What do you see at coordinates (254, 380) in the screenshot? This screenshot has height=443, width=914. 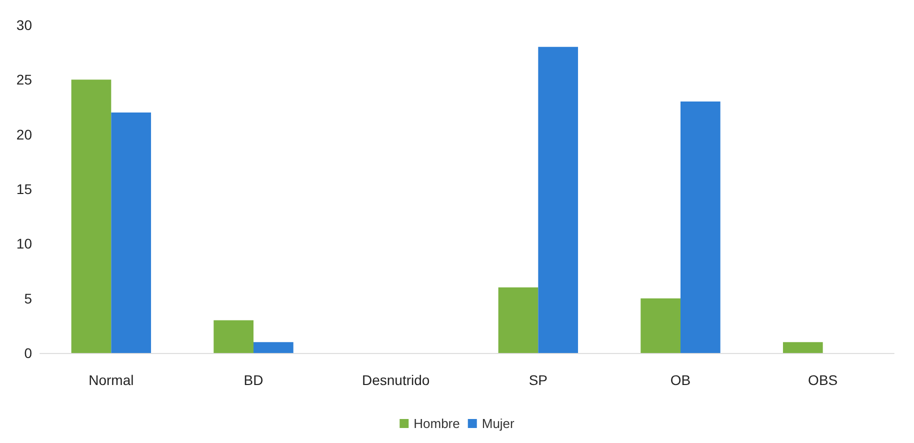 I see `x-tick-label: BD` at bounding box center [254, 380].